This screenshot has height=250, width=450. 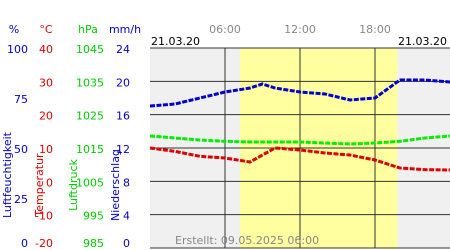 I want to click on y-tick-label: 16, so click(x=123, y=116).